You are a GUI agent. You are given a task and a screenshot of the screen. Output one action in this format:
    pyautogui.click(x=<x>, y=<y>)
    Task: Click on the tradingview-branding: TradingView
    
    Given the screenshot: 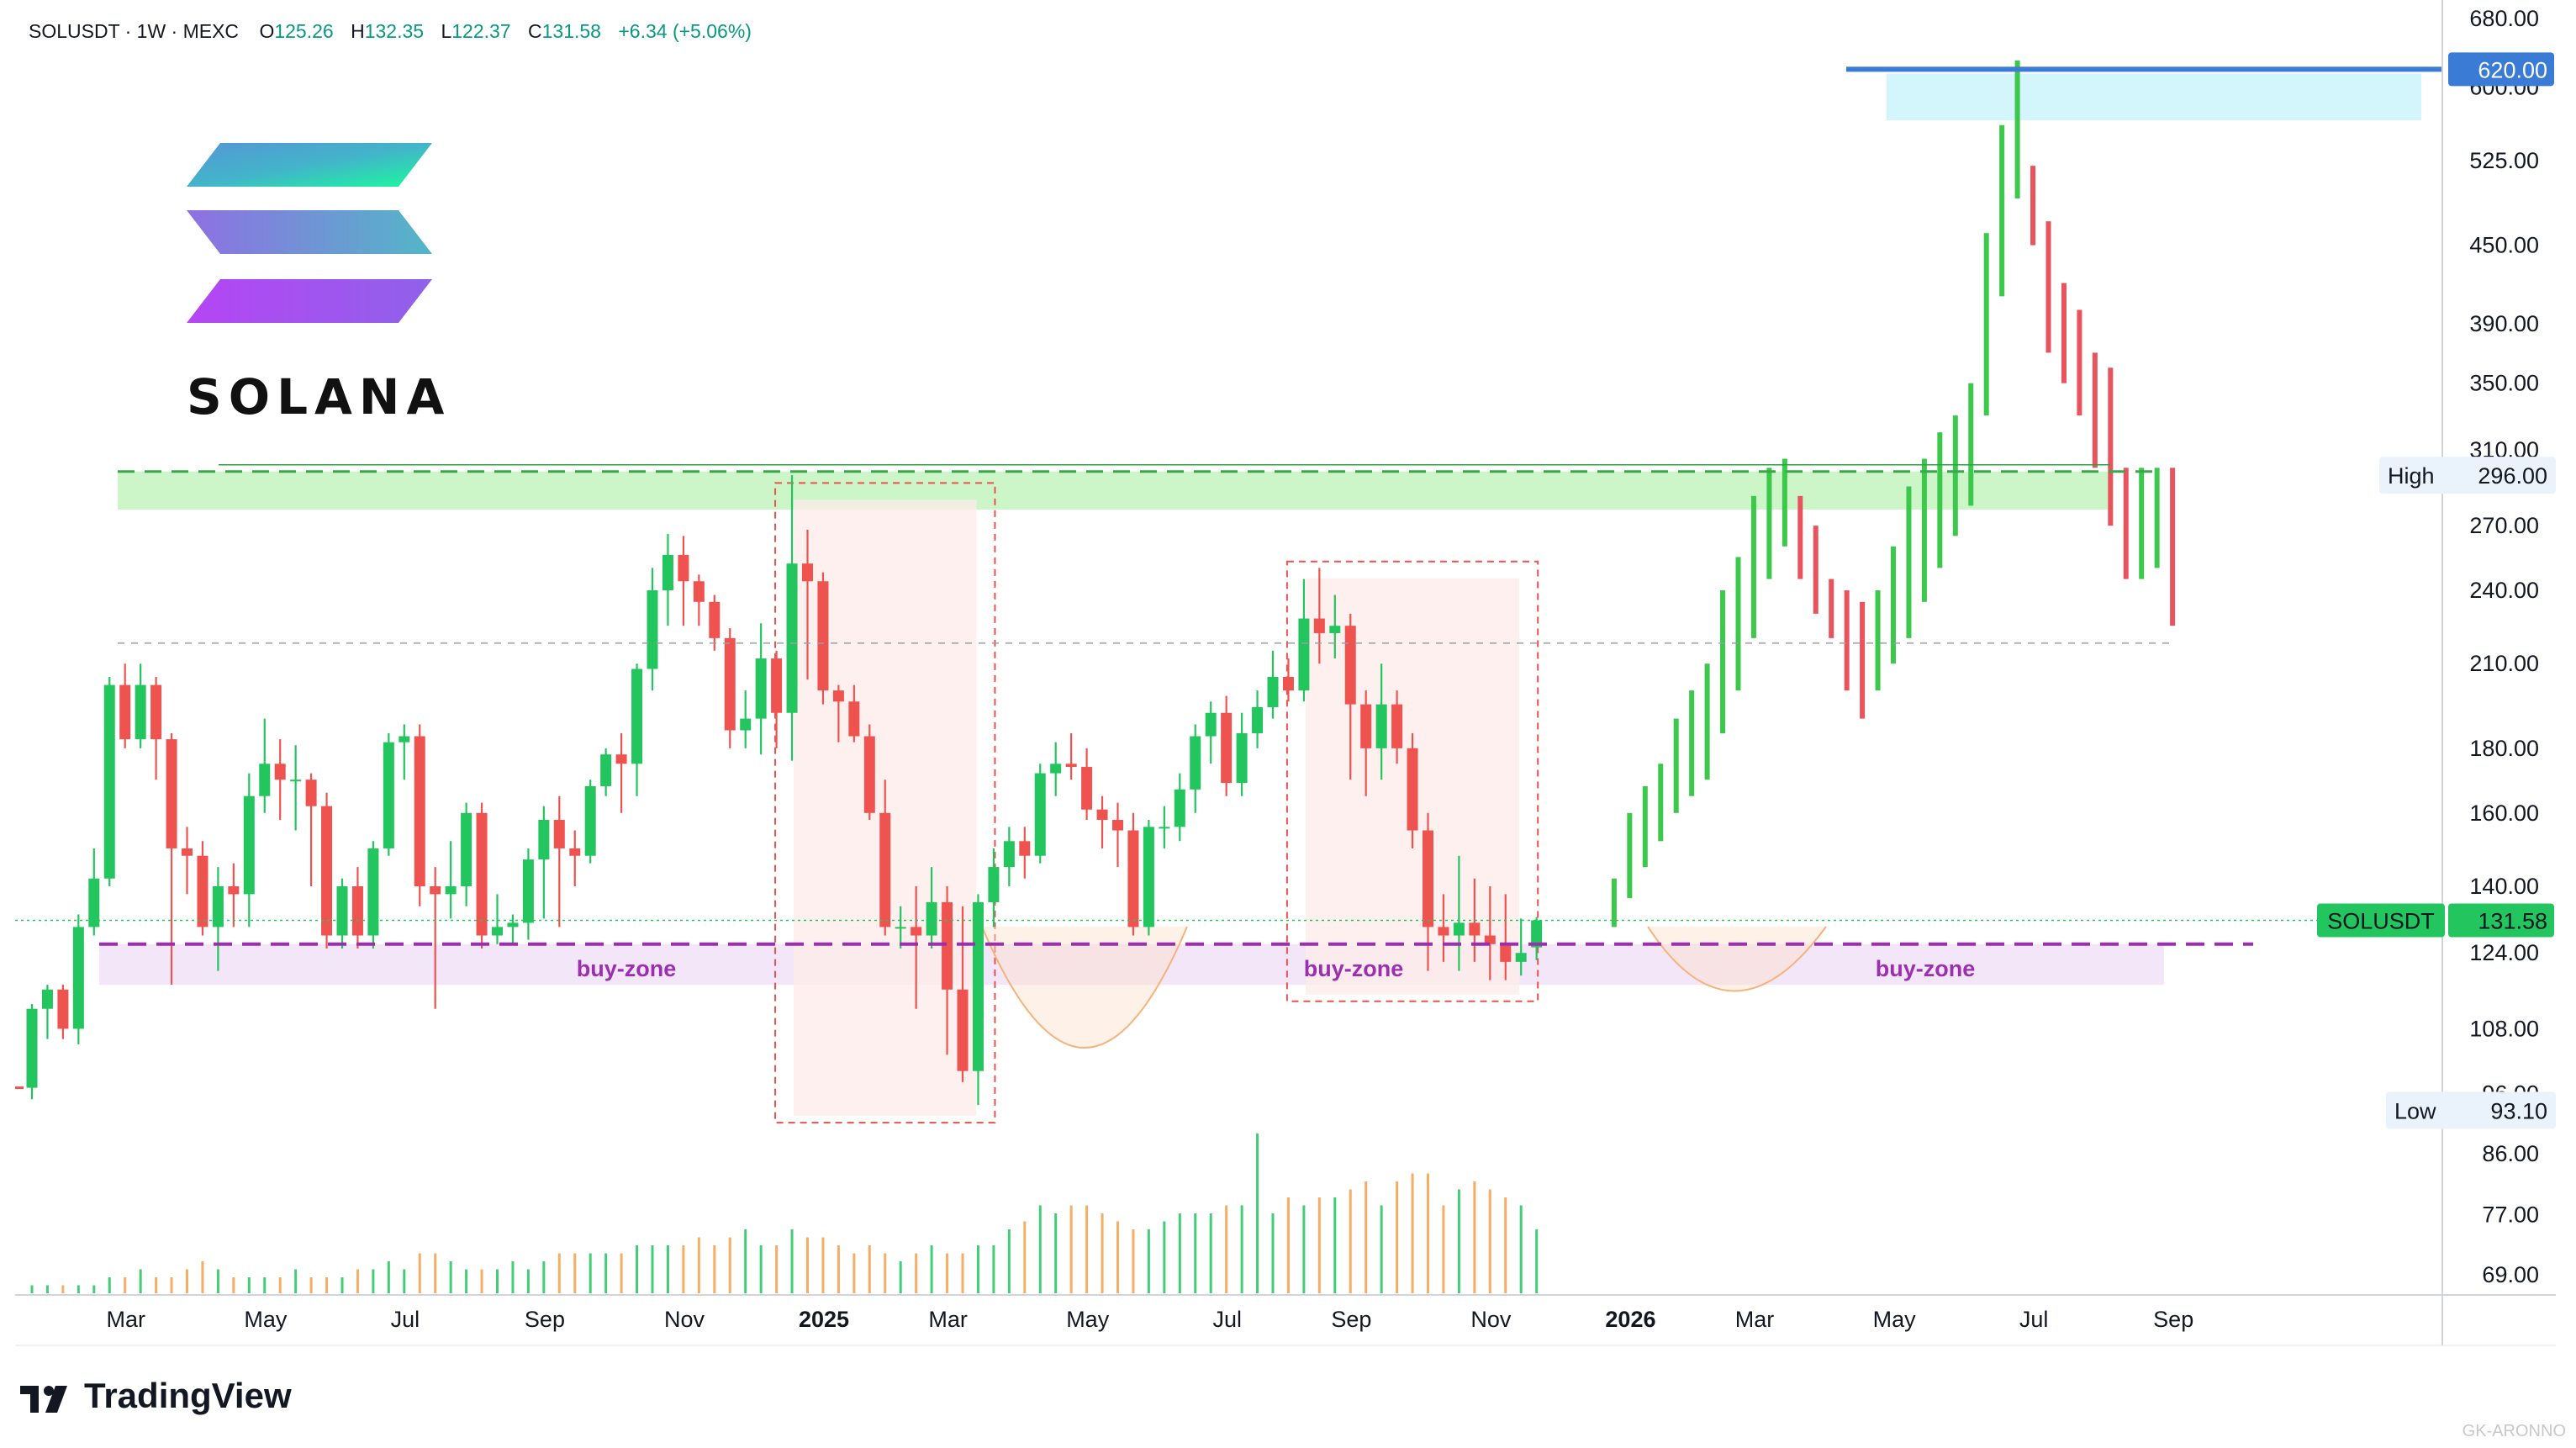 What is the action you would take?
    pyautogui.click(x=156, y=1396)
    